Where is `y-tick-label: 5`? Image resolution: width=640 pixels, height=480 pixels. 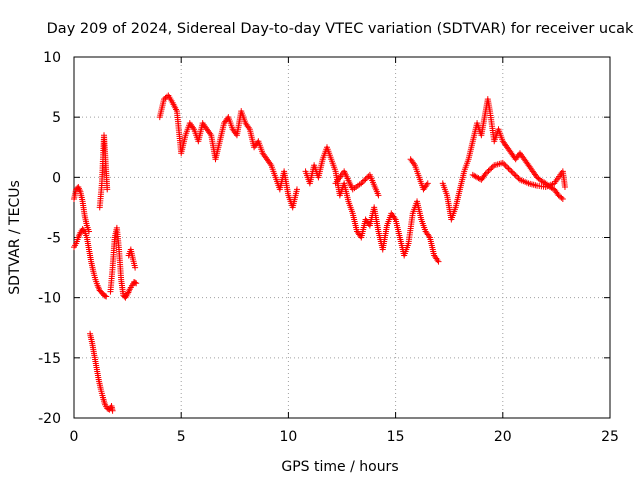 y-tick-label: 5 is located at coordinates (56, 118).